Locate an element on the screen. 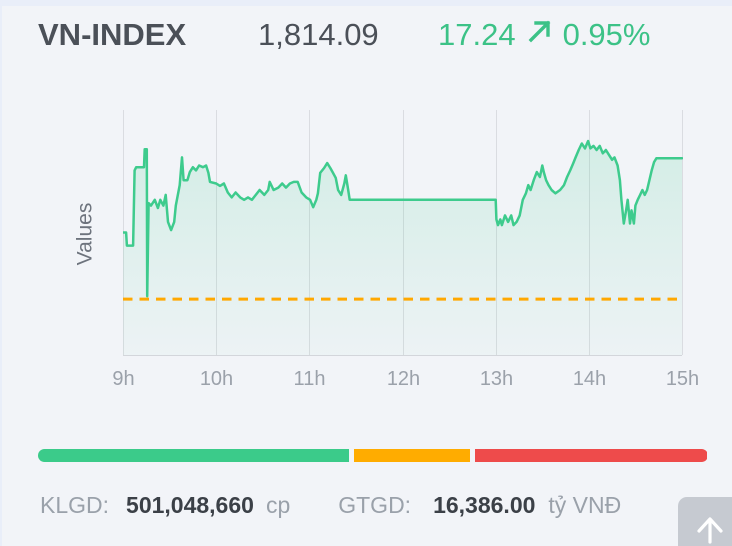 This screenshot has width=732, height=546. x-axis-label: 14h is located at coordinates (589, 379).